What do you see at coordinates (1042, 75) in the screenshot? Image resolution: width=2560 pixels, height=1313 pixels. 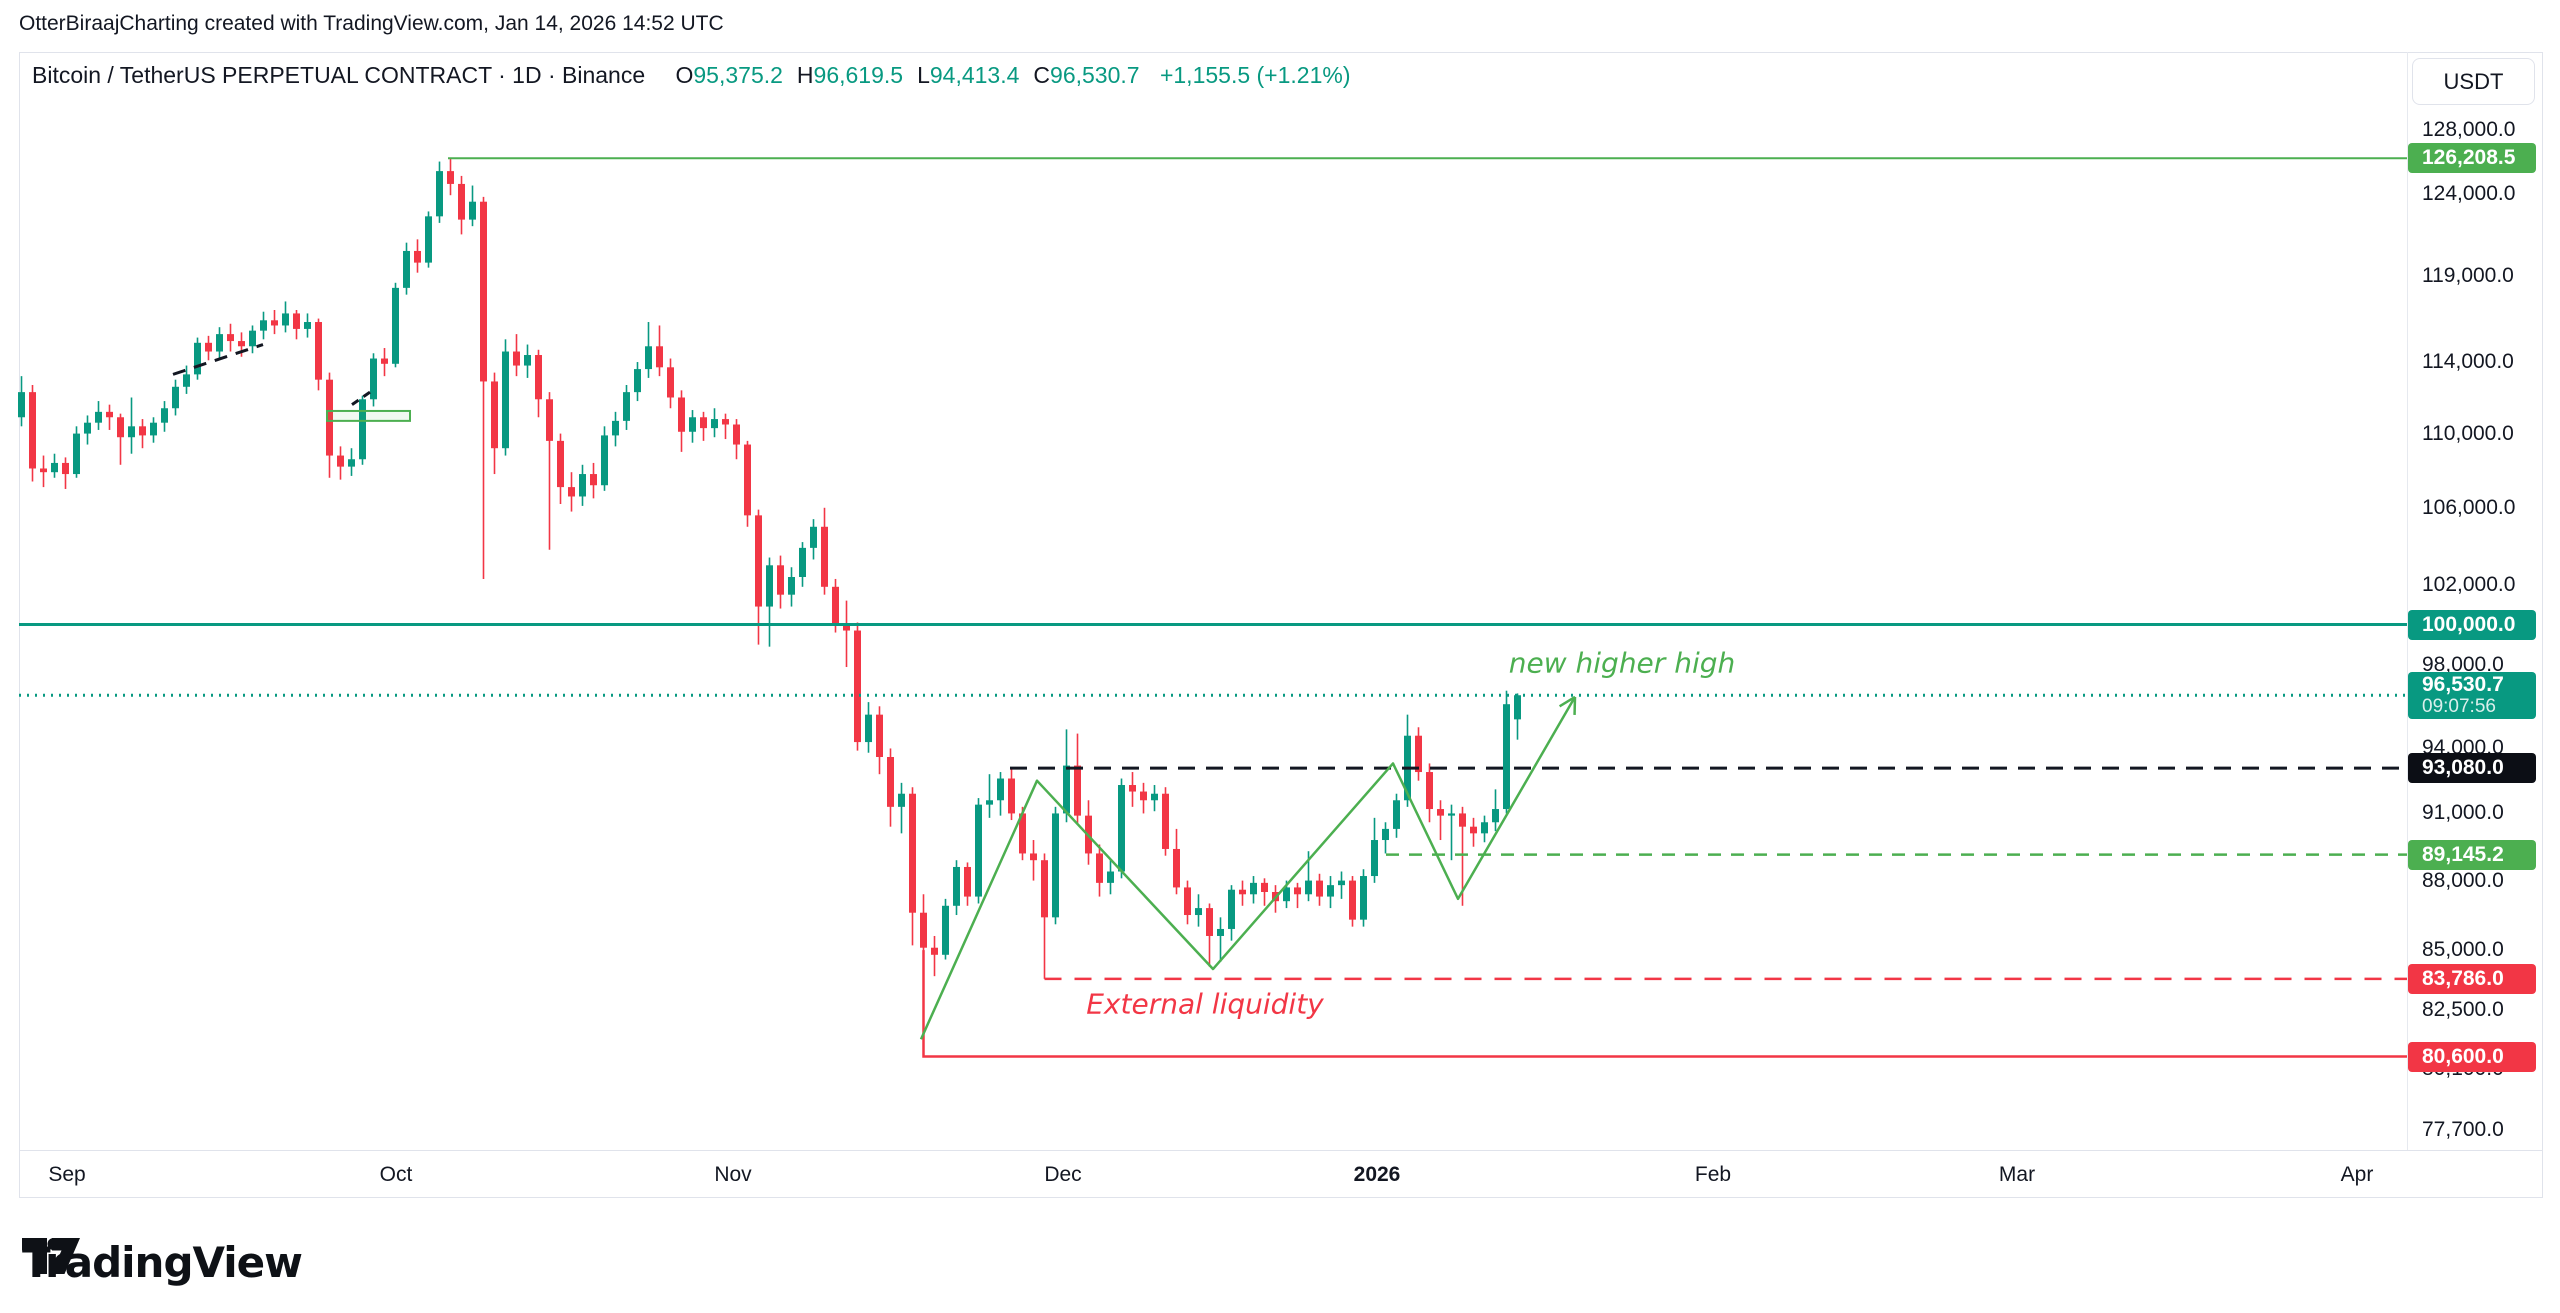 I see `ohlc-key: C` at bounding box center [1042, 75].